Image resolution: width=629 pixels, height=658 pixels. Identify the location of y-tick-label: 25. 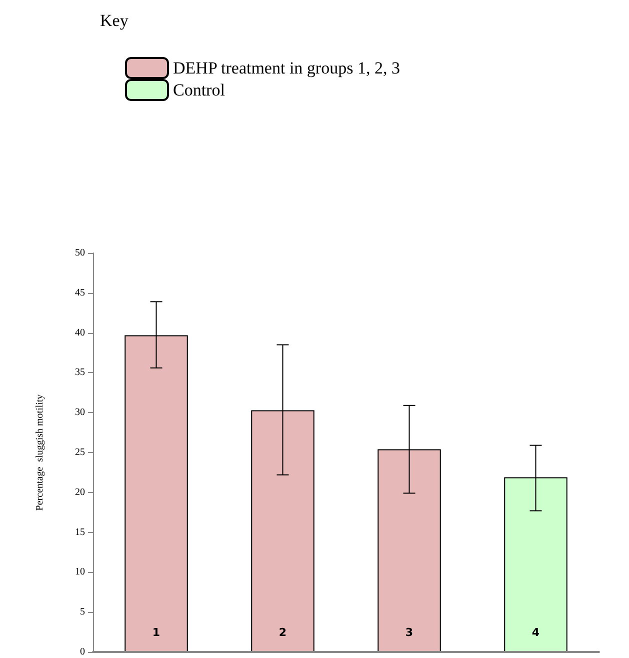
(80, 452).